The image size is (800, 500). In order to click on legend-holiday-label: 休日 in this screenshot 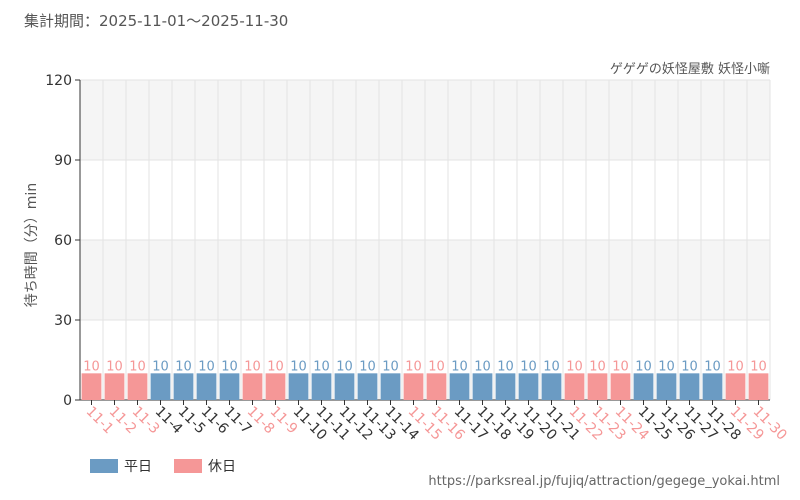, I will do `click(222, 467)`.